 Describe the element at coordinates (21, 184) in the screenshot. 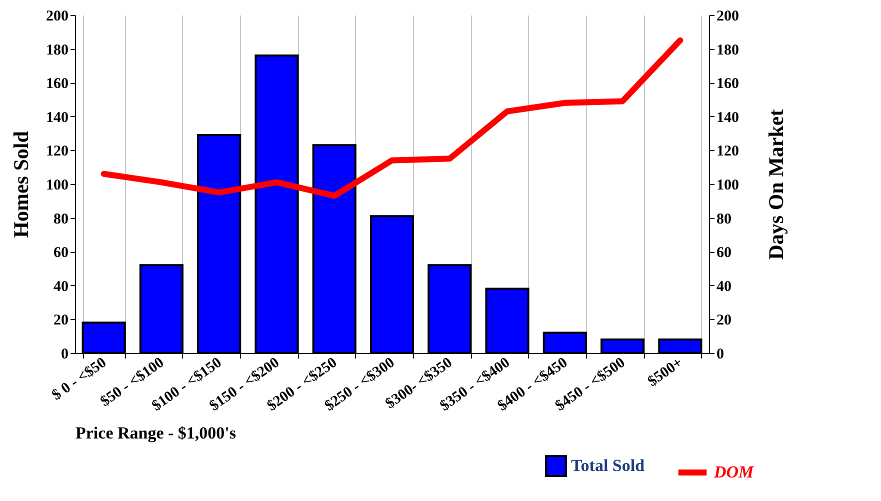

I see `y-axis-title: Homes Sold` at that location.